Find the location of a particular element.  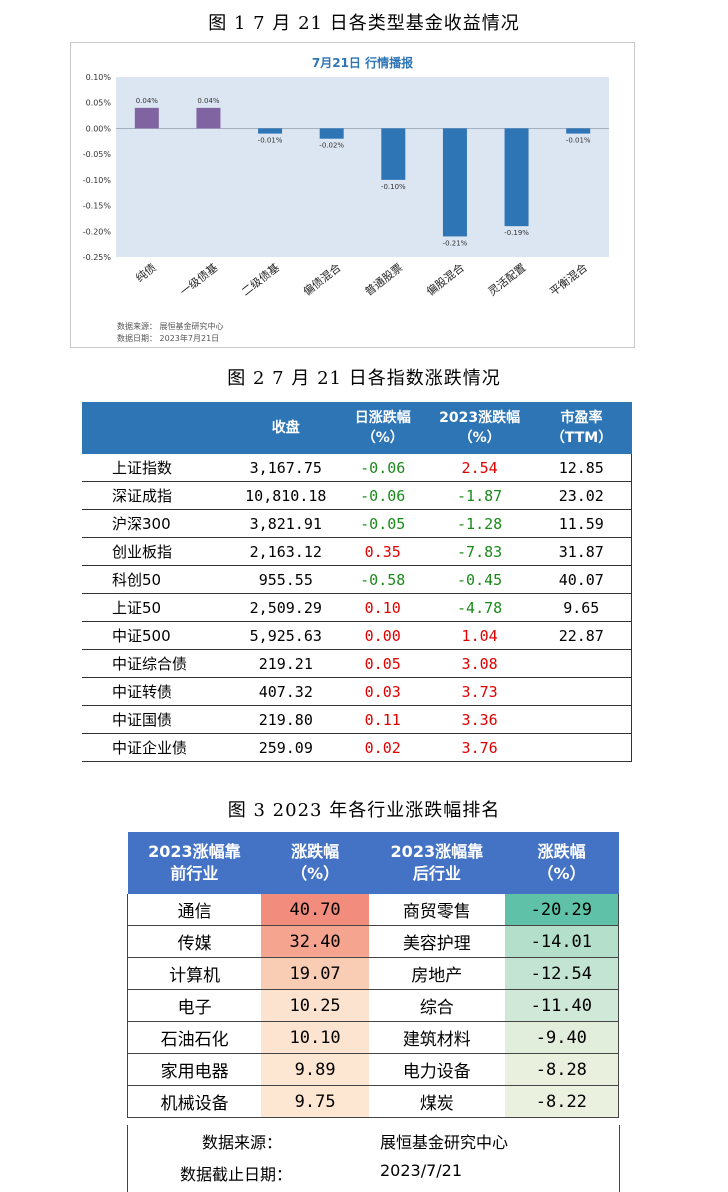

header-bottom-change: 涨跌幅 （%） is located at coordinates (561, 863).